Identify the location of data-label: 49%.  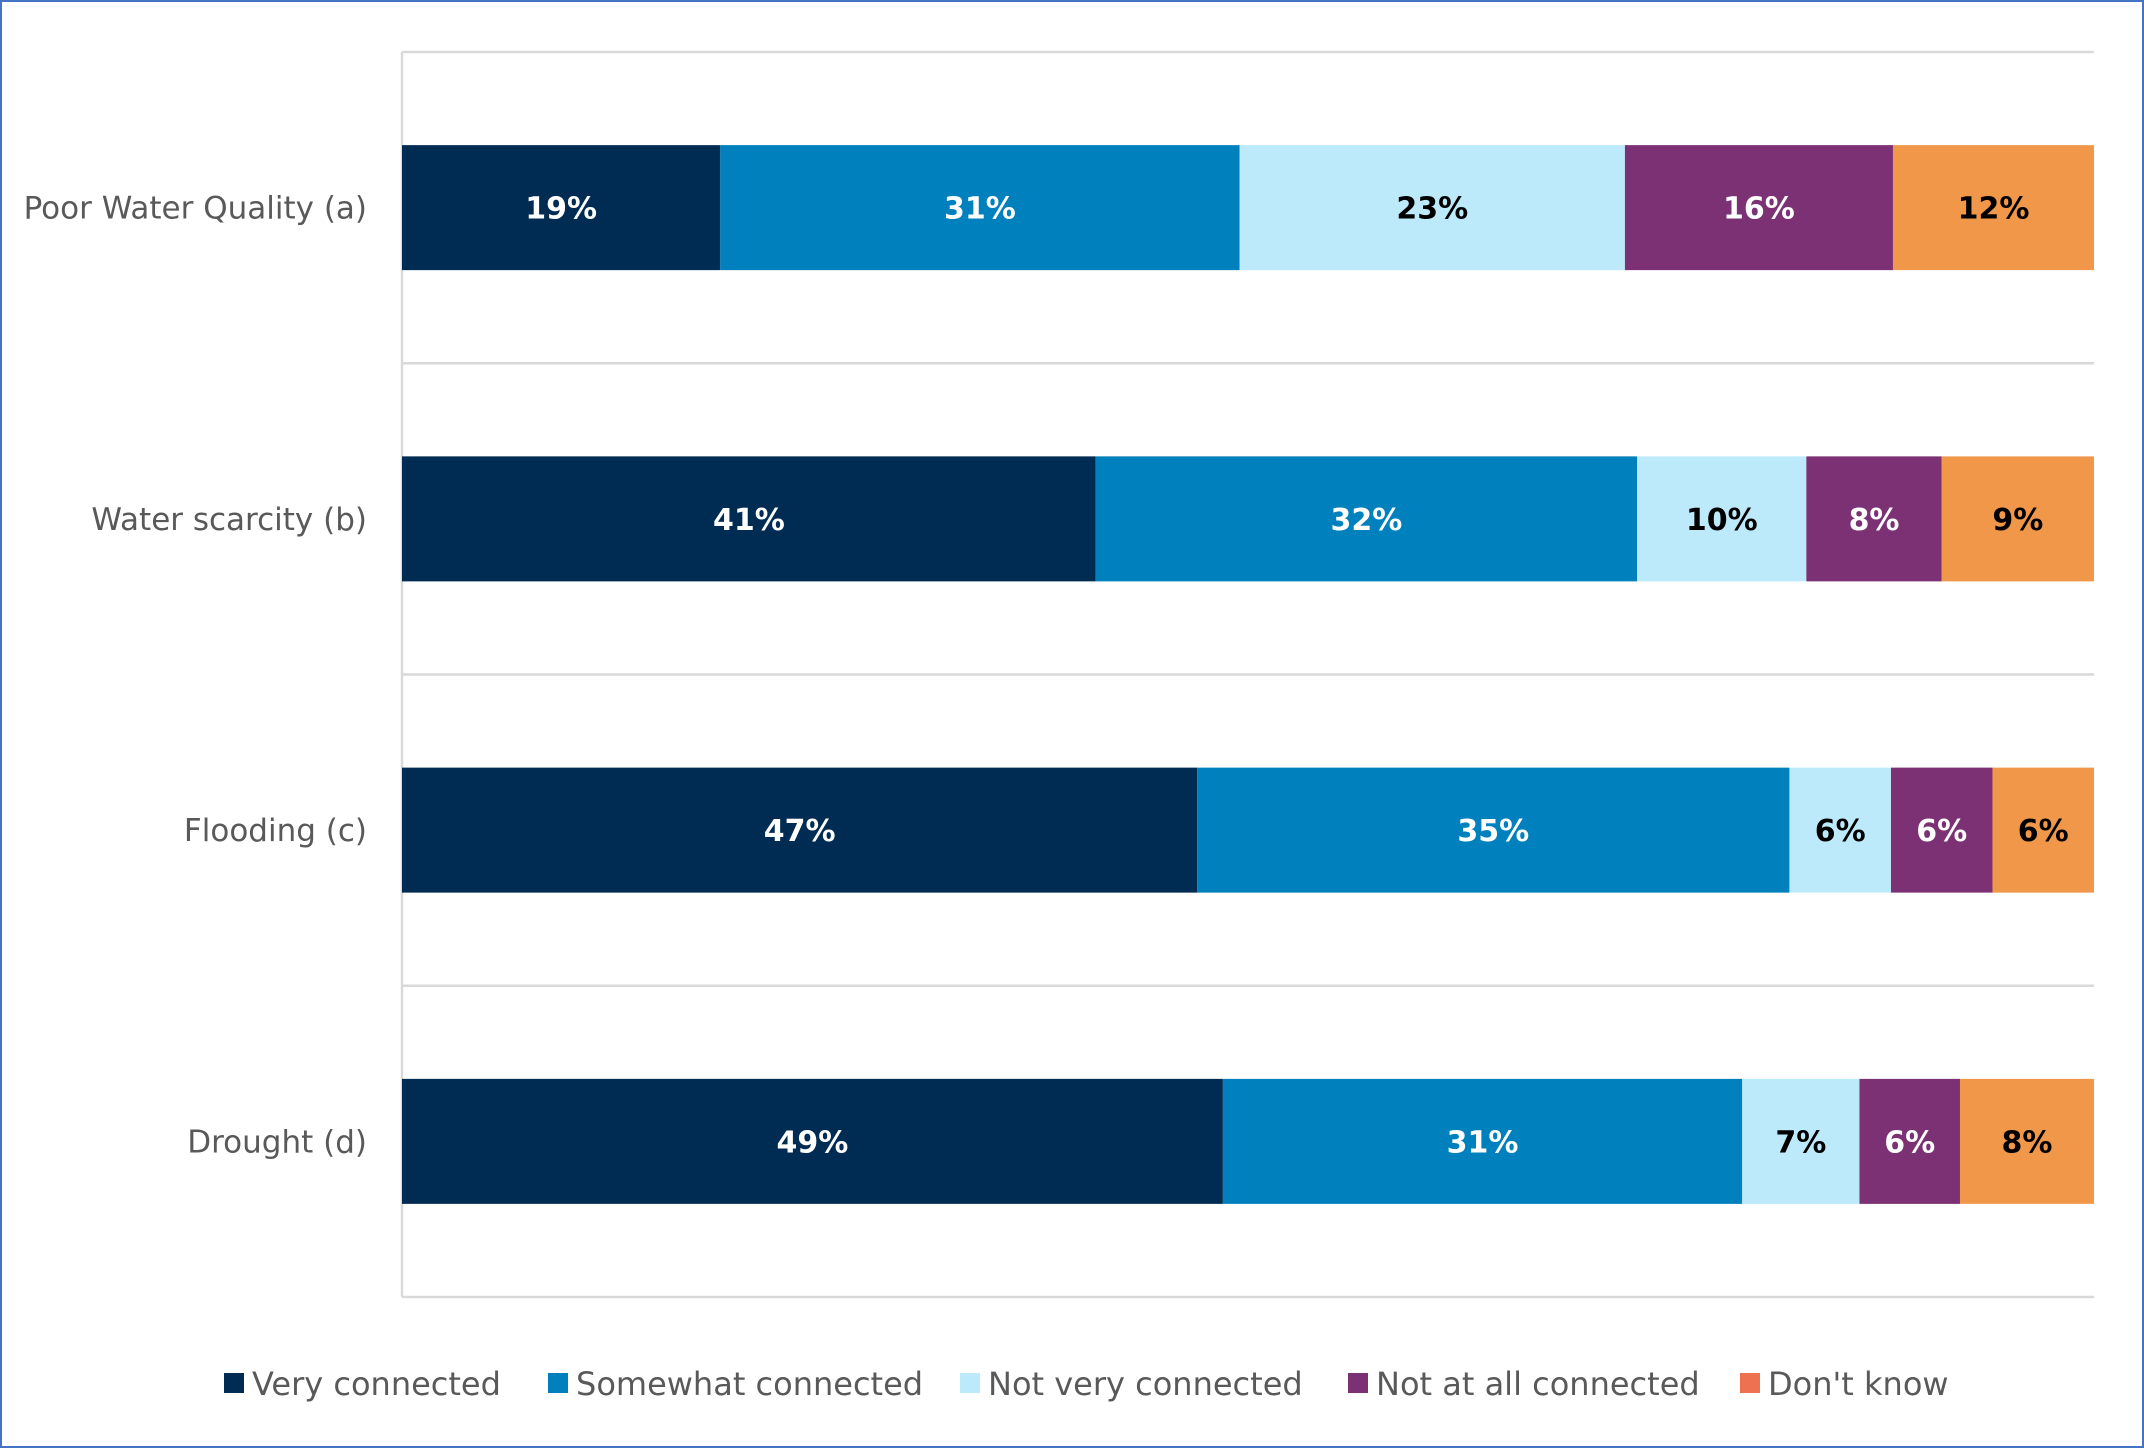
(813, 1142).